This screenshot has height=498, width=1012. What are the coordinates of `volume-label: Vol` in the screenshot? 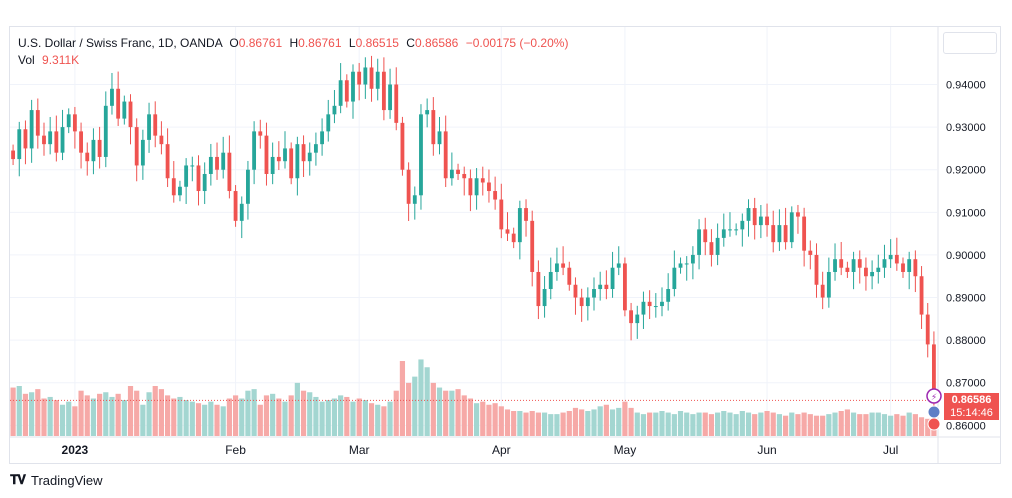 It's located at (26, 60).